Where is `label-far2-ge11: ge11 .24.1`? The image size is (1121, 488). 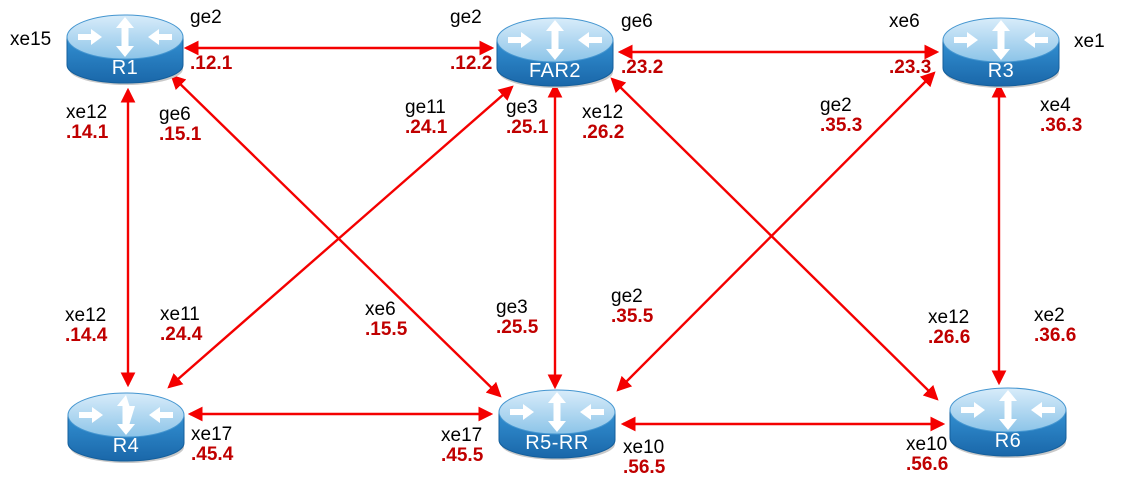 label-far2-ge11: ge11 .24.1 is located at coordinates (426, 118).